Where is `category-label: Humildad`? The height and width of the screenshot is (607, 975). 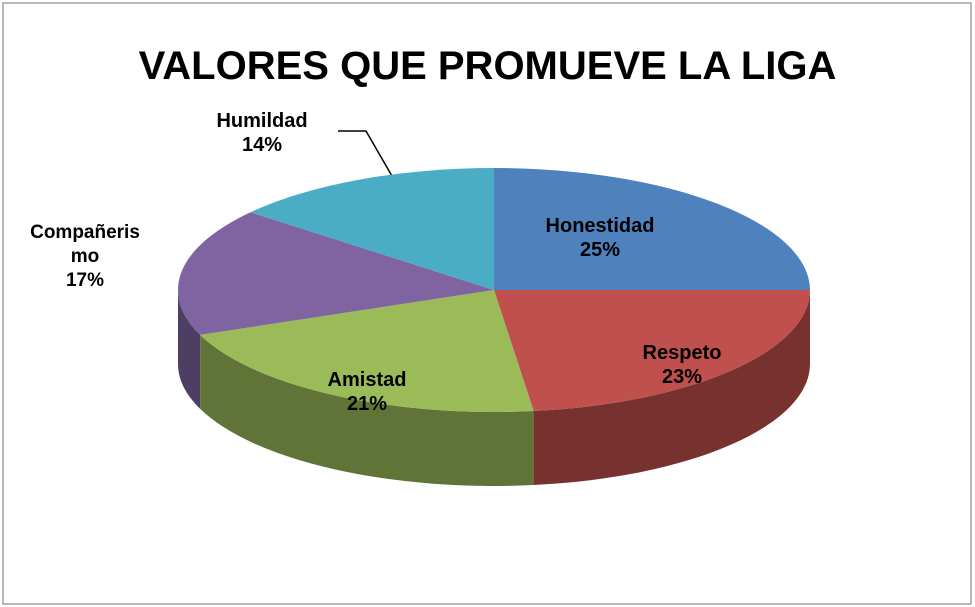
category-label: Humildad is located at coordinates (262, 121).